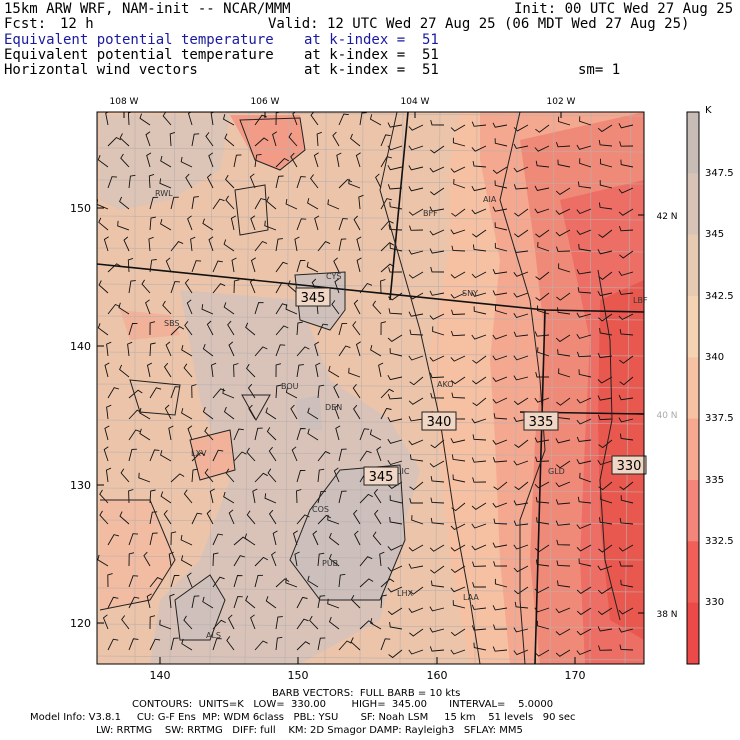 The image size is (740, 740). What do you see at coordinates (371, 70) in the screenshot?
I see `field-3-level: at k-index = 51` at bounding box center [371, 70].